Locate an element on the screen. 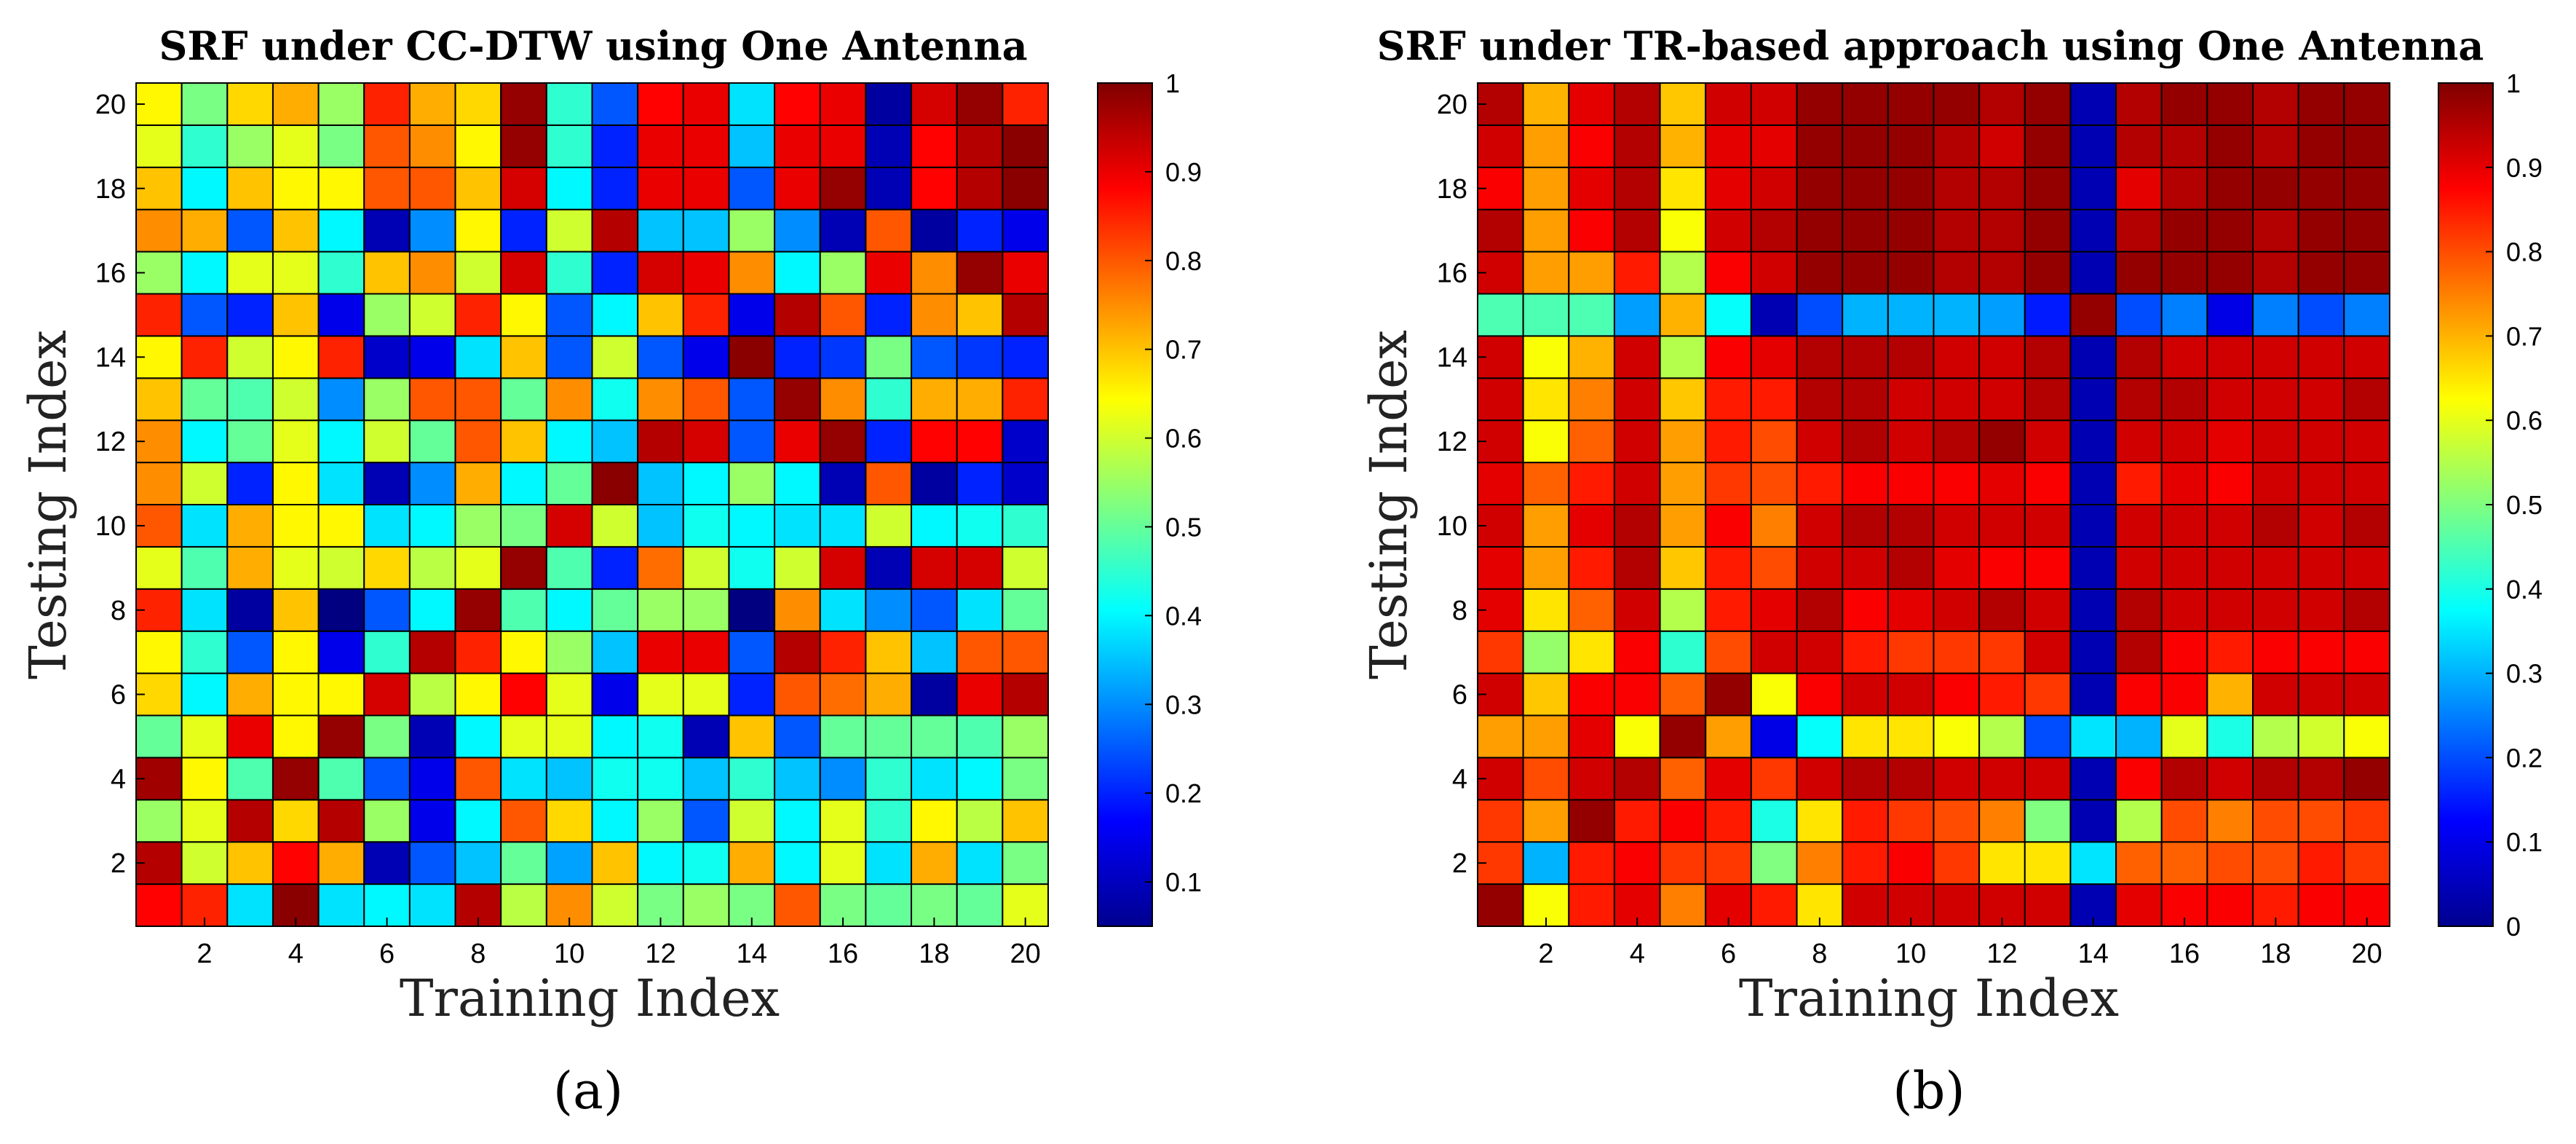 The image size is (2576, 1144). chart-a-panel-label: (a) is located at coordinates (588, 1091).